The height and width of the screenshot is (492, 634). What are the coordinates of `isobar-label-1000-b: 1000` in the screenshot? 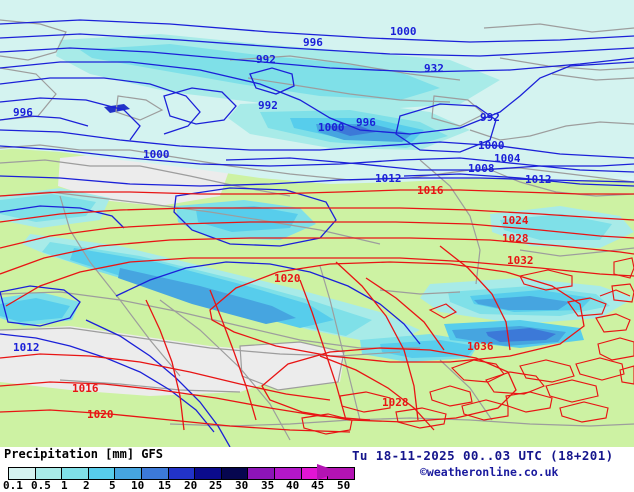 It's located at (331, 127).